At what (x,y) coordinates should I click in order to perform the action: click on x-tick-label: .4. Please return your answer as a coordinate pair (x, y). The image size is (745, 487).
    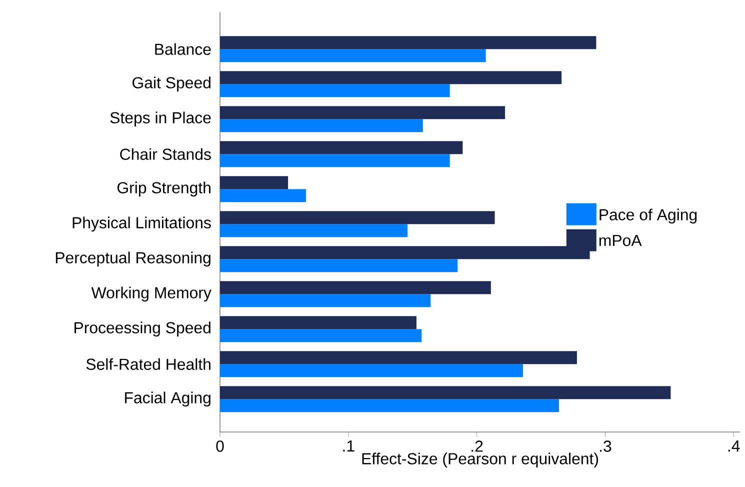
    Looking at the image, I should click on (734, 446).